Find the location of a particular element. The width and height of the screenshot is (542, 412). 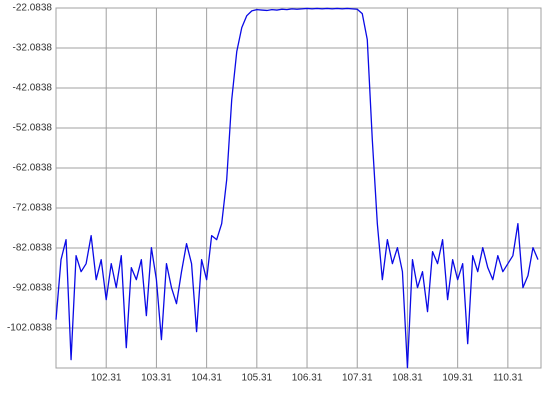

x-tick-label: 102.31 is located at coordinates (106, 378).